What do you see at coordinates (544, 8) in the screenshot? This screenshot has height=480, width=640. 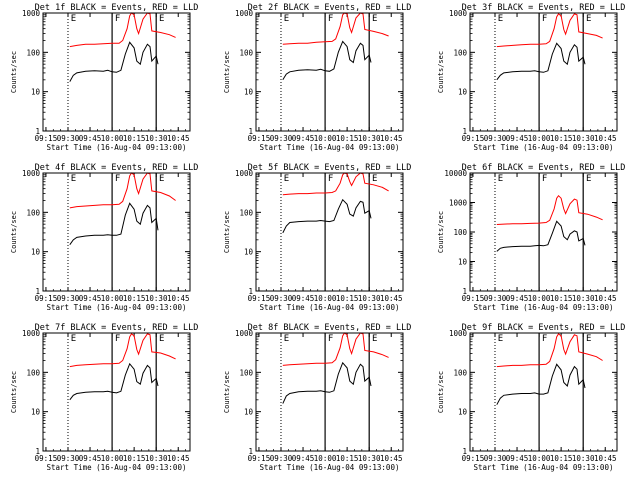 I see `chart-title: Det 3f BLACK = Events, RED = LLD` at bounding box center [544, 8].